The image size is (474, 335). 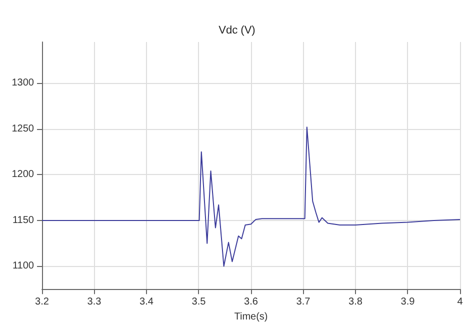 I want to click on x-tick-label: 3.3, so click(x=94, y=302).